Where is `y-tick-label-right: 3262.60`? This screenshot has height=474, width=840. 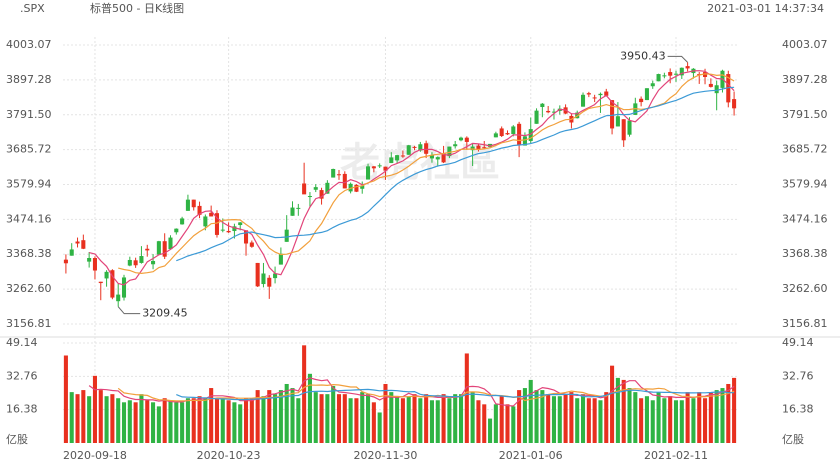 y-tick-label-right: 3262.60 is located at coordinates (805, 288).